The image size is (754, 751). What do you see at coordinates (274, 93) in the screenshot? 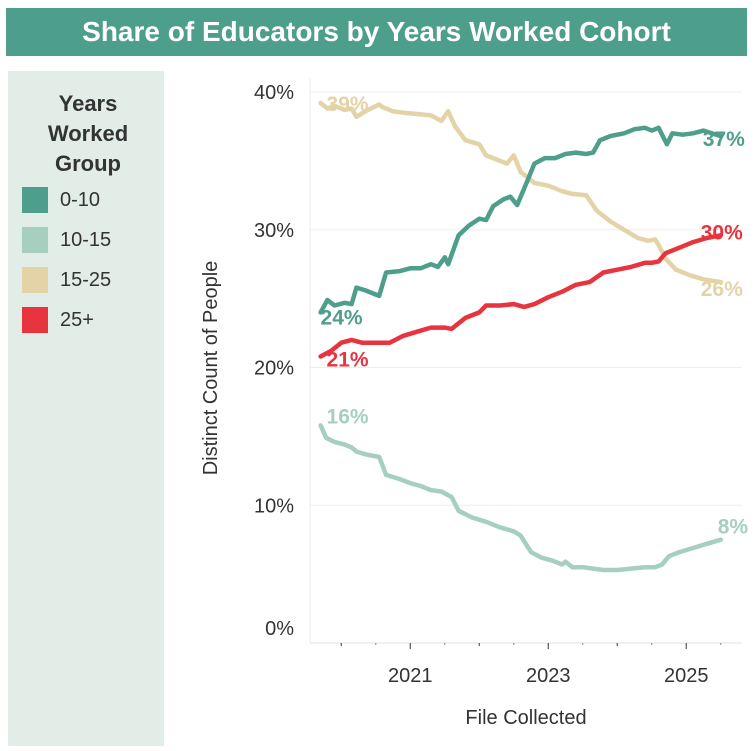
I see `y-tick-label: 40%` at bounding box center [274, 93].